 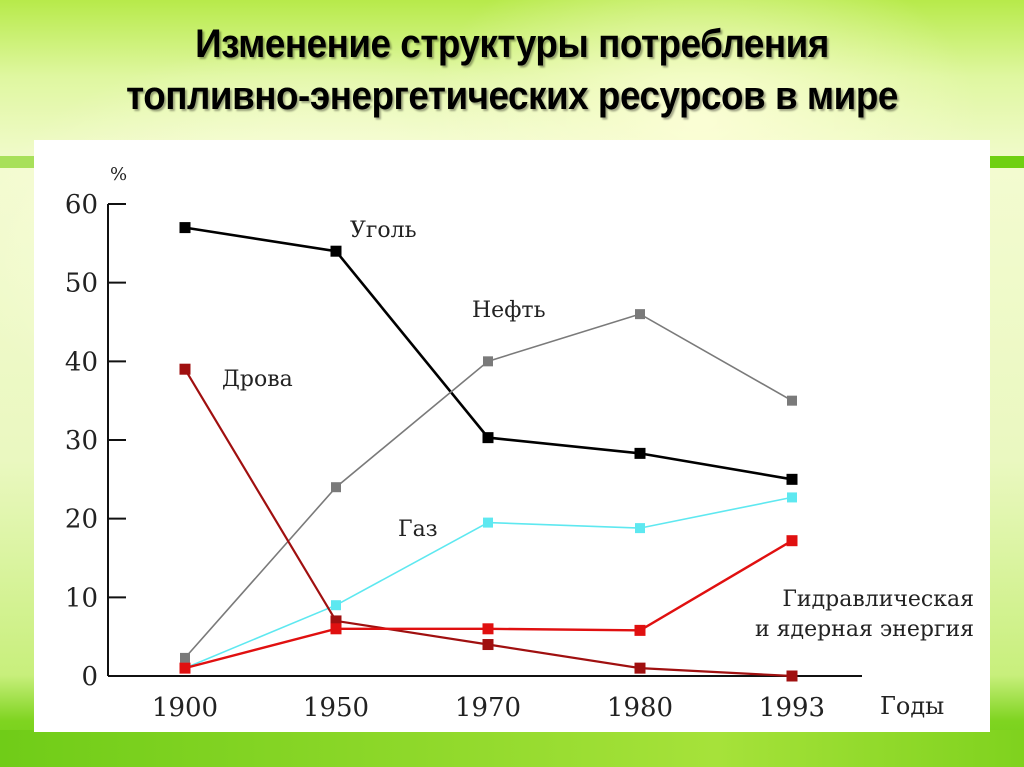 I want to click on decorative-bar-right, so click(x=1007, y=162).